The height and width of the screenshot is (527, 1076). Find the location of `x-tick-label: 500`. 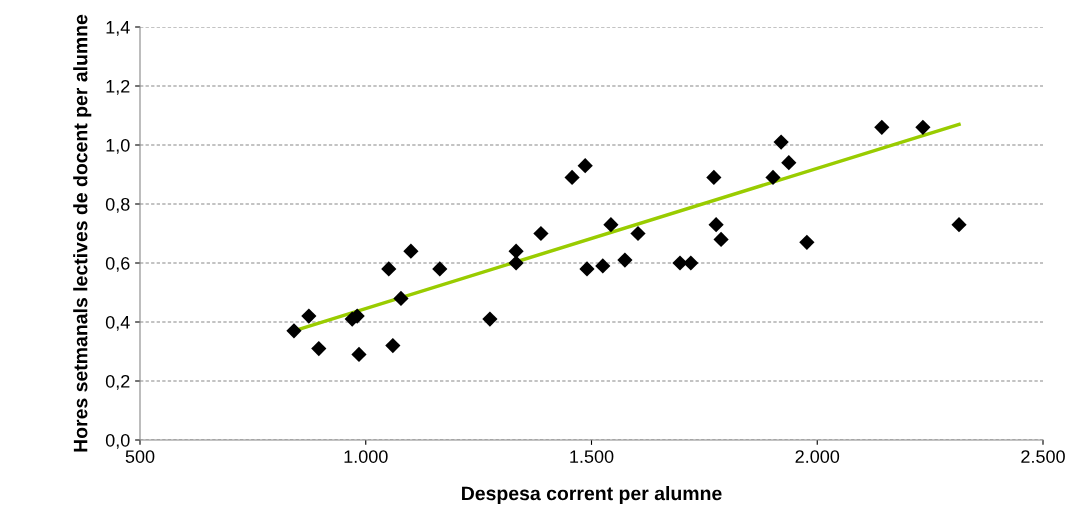

x-tick-label: 500 is located at coordinates (140, 456).